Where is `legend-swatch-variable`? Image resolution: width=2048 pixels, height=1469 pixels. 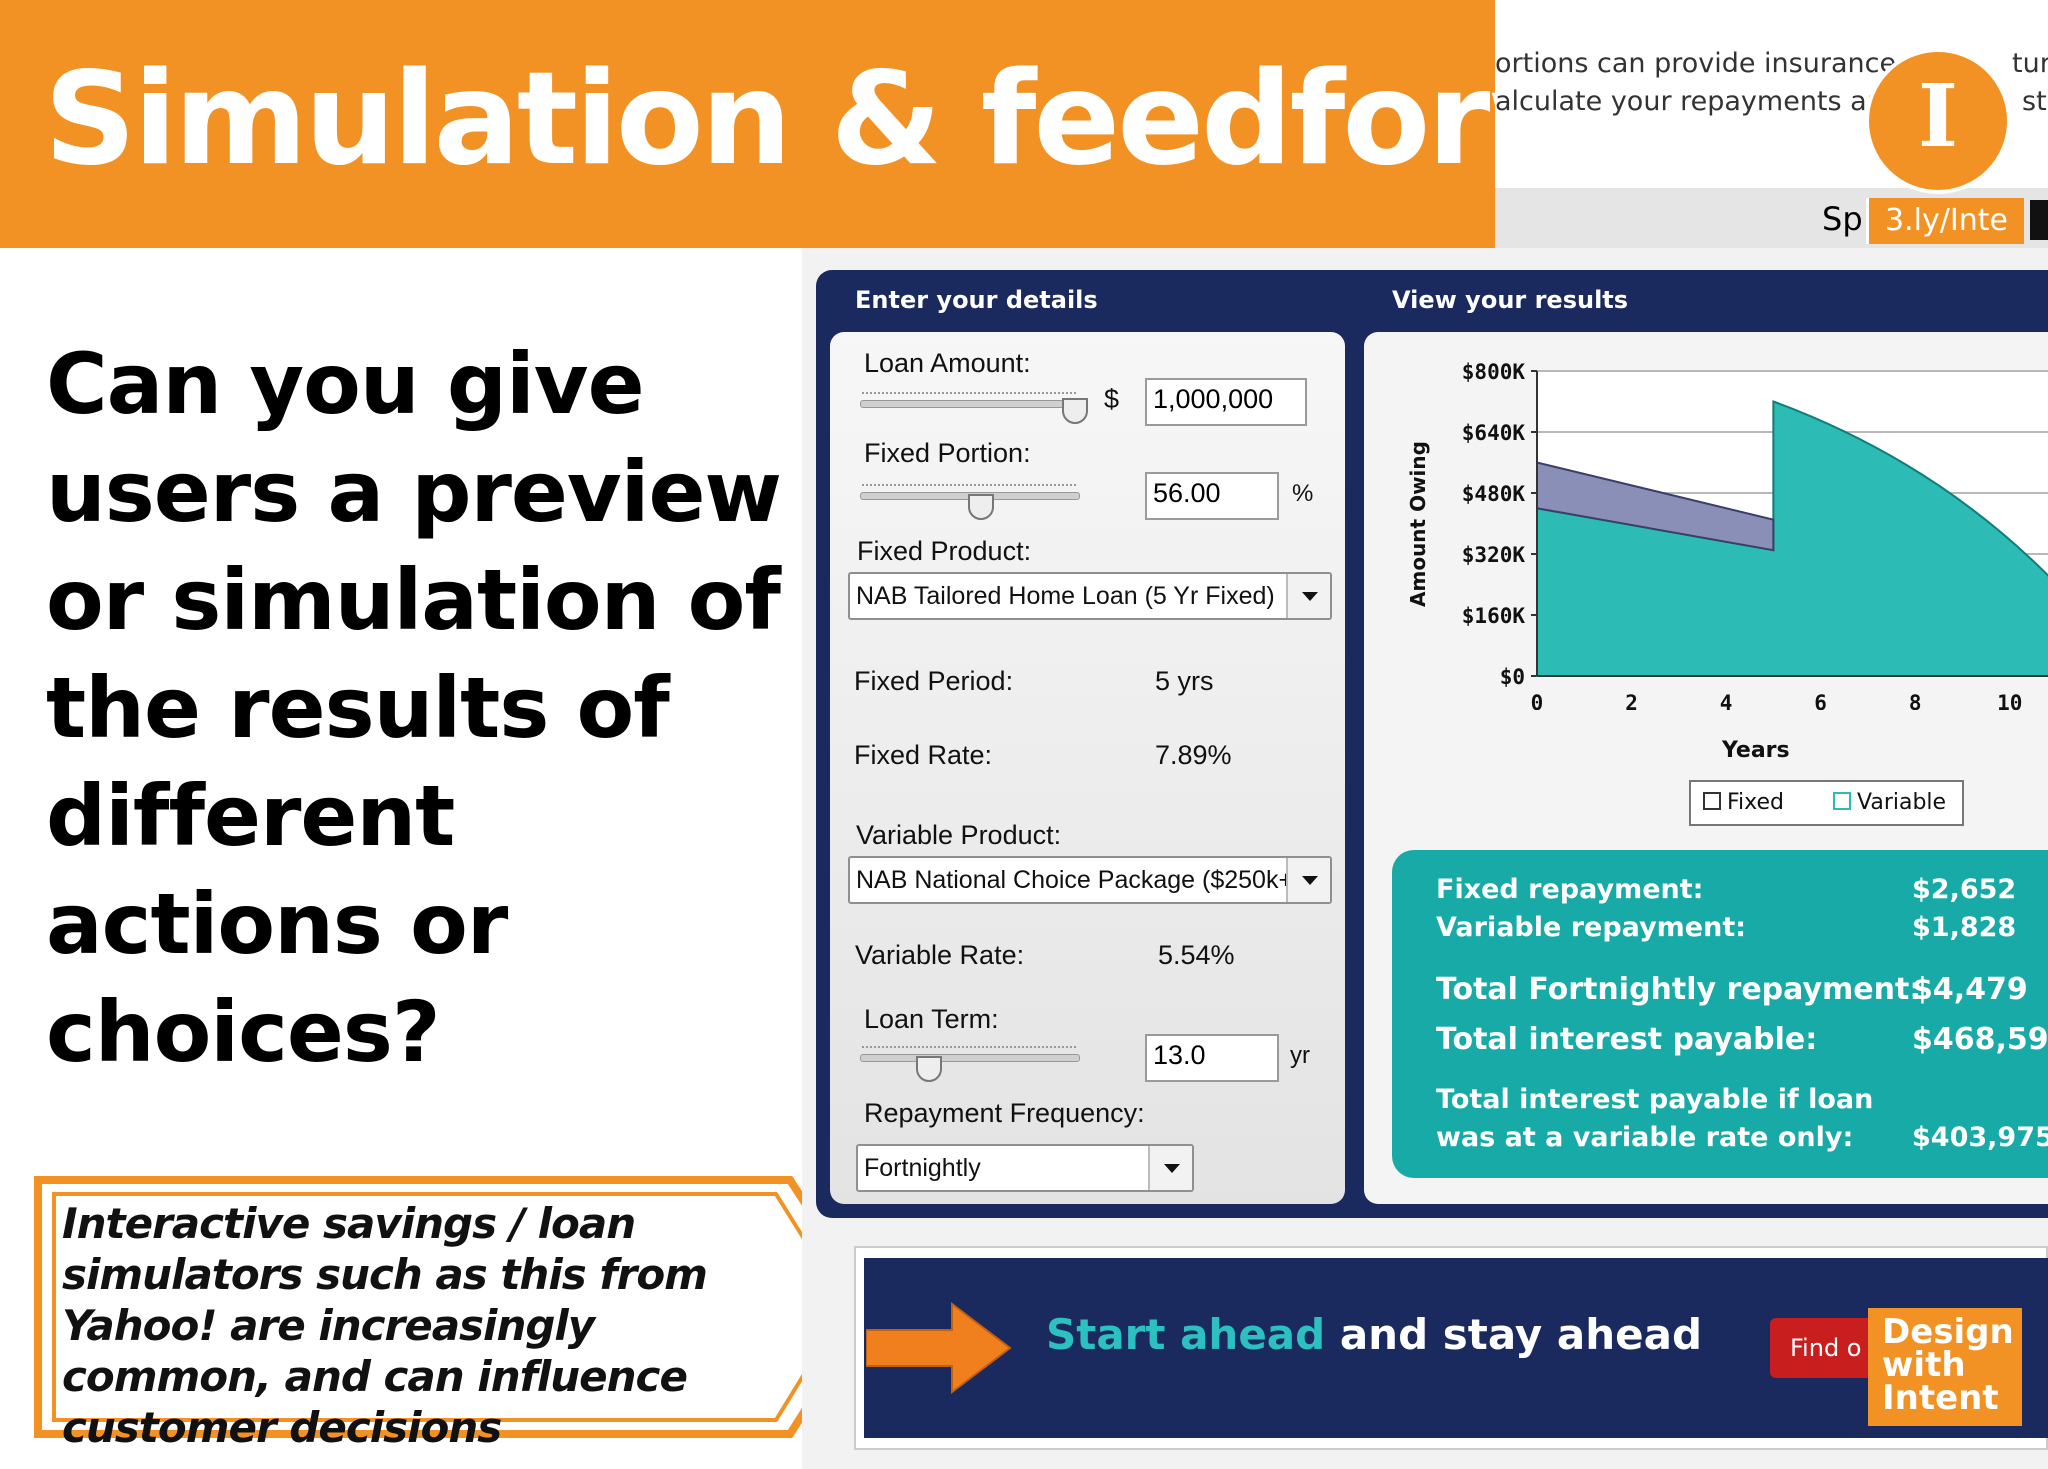
legend-swatch-variable is located at coordinates (1842, 801).